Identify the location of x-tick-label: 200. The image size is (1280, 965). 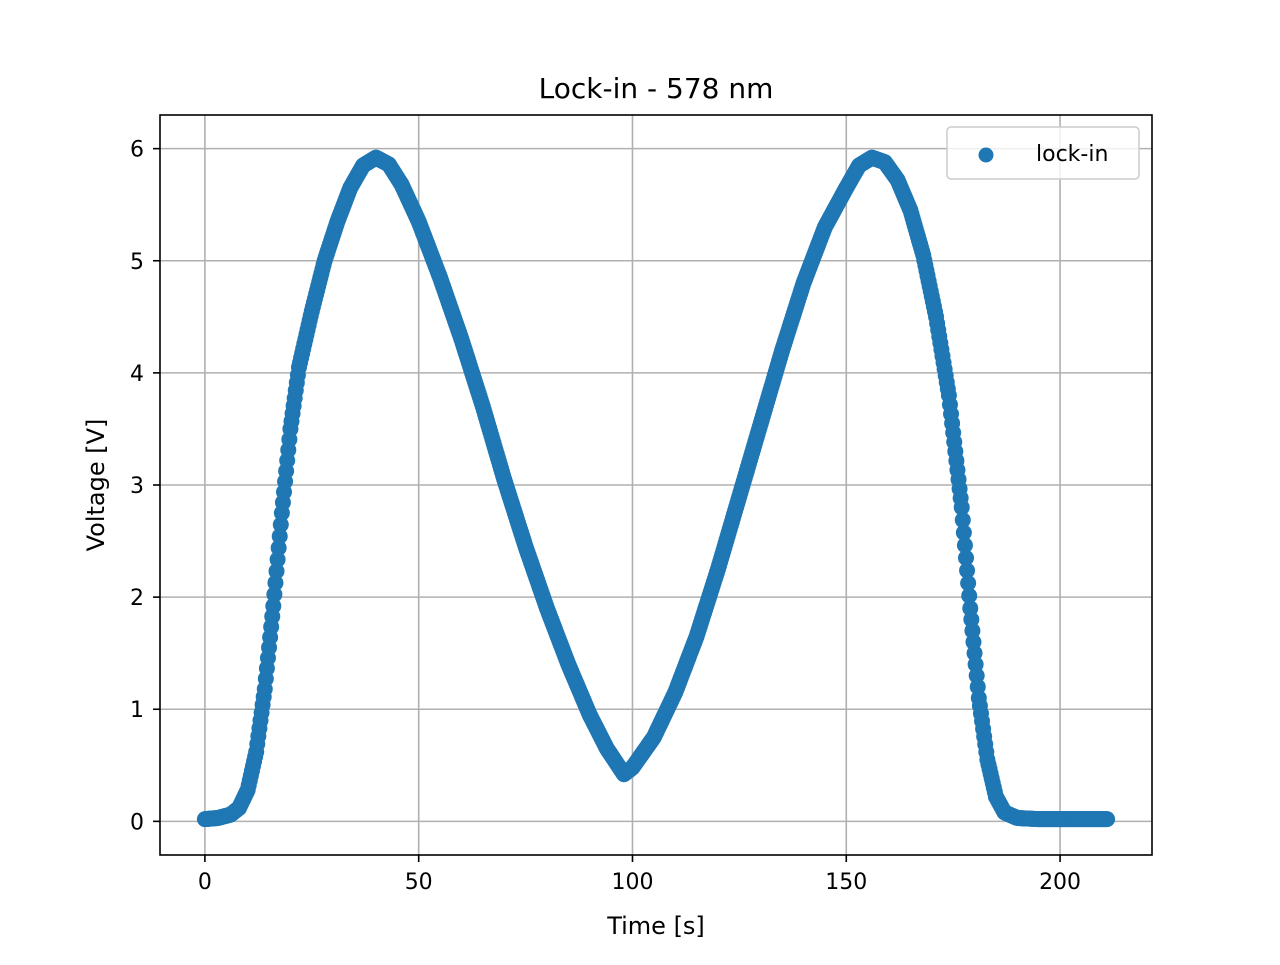
(1060, 882).